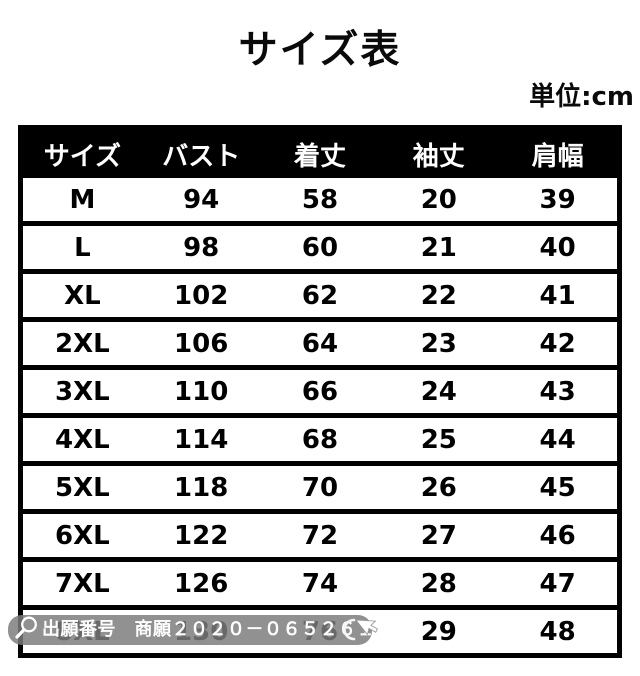  I want to click on cell-sleeve: 28, so click(438, 583).